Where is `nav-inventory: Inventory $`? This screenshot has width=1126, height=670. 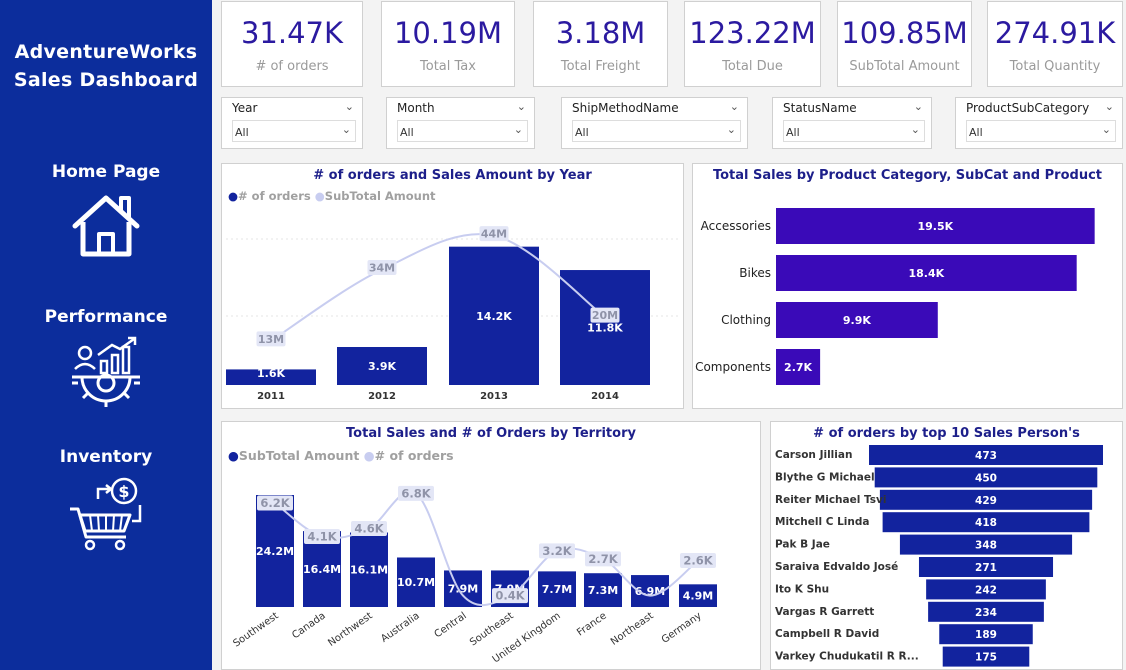
nav-inventory: Inventory $ is located at coordinates (106, 501).